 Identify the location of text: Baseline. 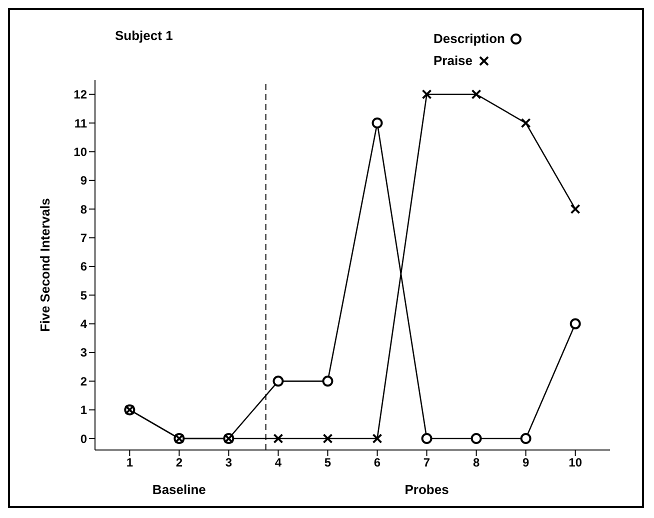
(179, 489).